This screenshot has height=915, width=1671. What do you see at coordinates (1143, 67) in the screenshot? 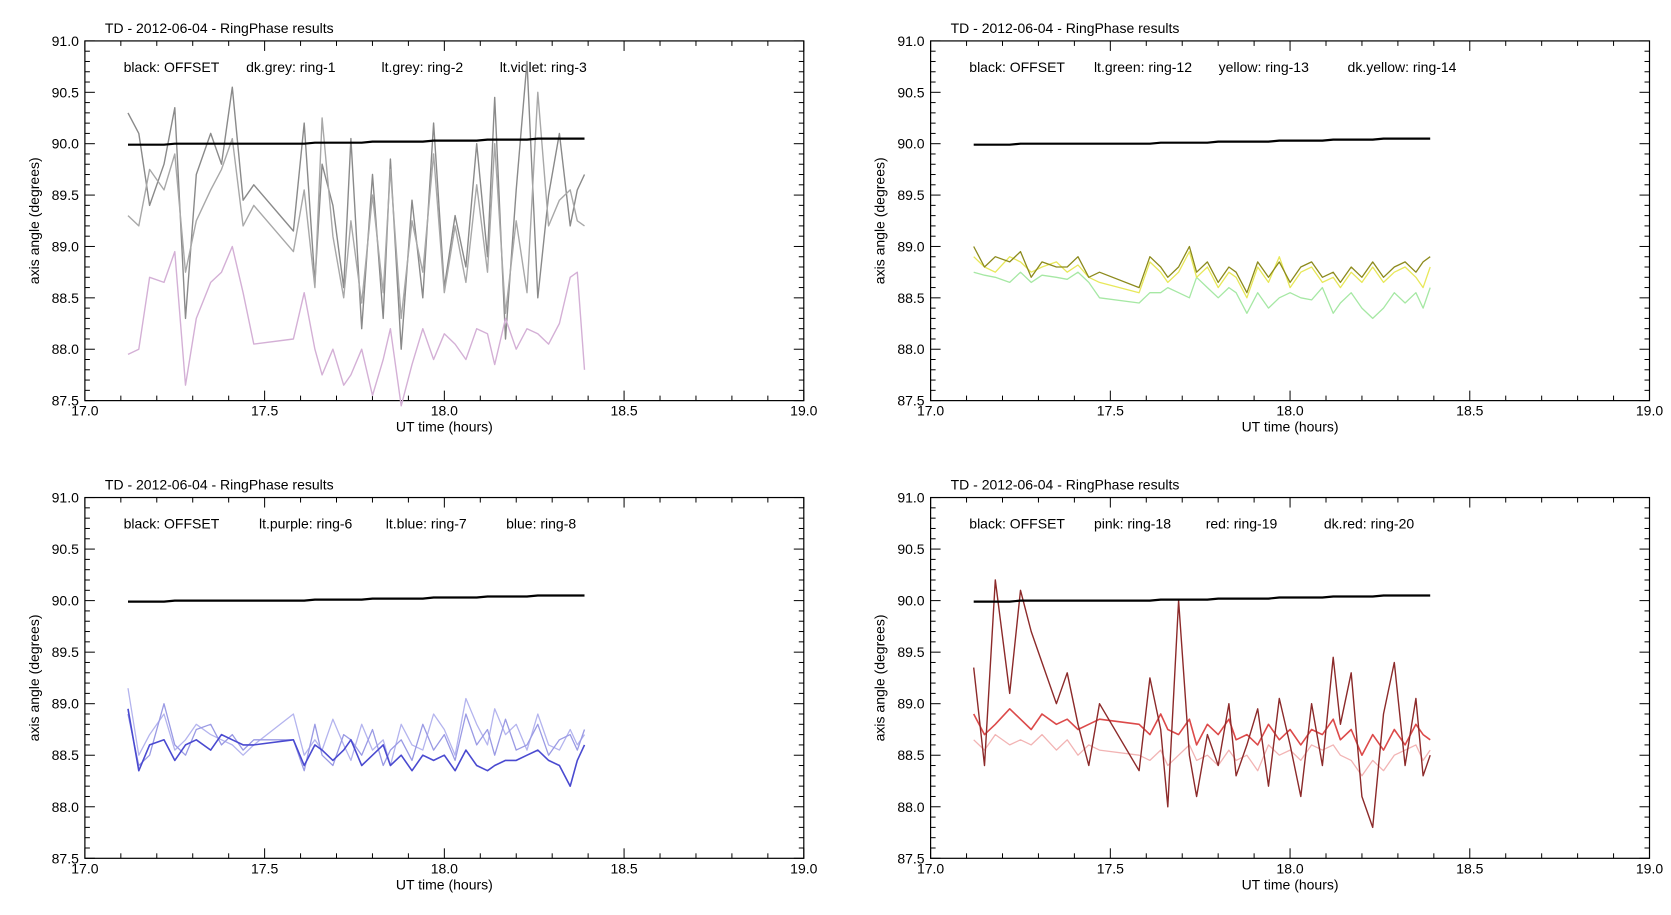
I see `legend-entry: lt.green: ring-12` at bounding box center [1143, 67].